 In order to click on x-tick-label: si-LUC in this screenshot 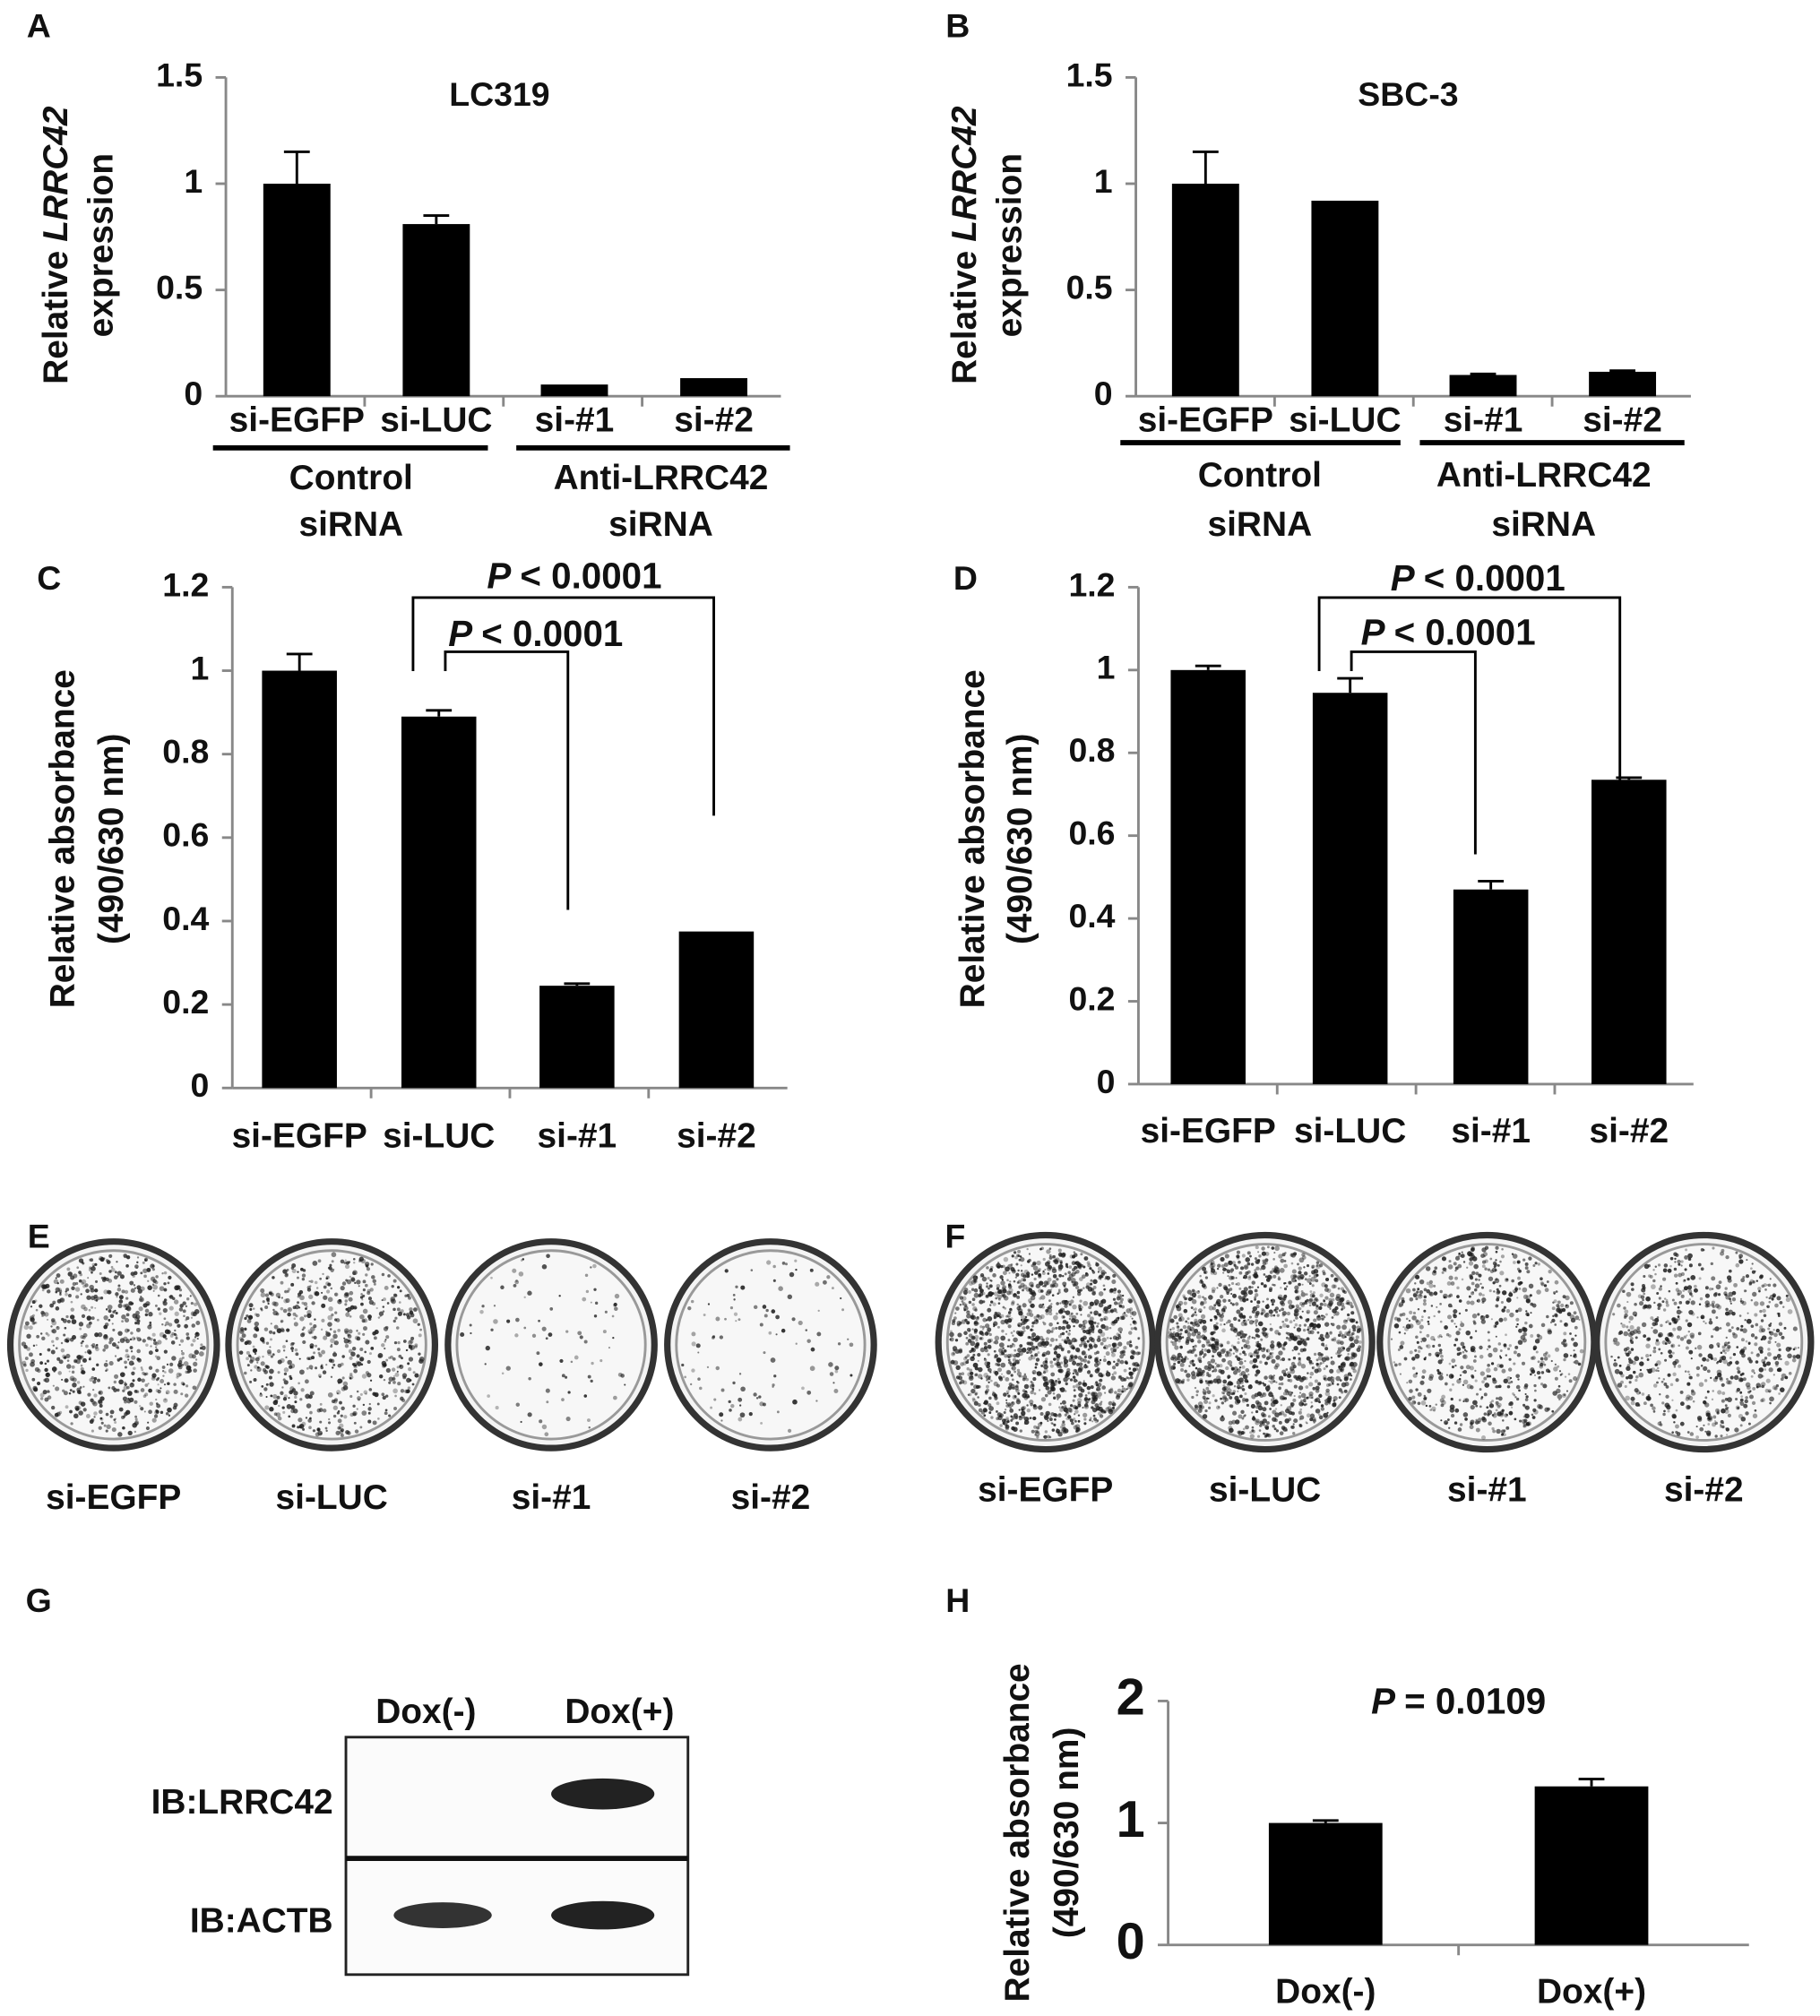, I will do `click(1345, 420)`.